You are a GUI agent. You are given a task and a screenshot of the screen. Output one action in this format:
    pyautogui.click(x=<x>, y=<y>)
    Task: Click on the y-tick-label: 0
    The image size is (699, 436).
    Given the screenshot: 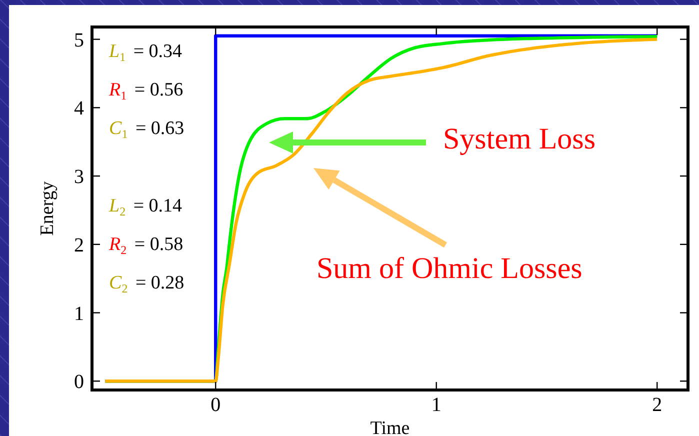 What is the action you would take?
    pyautogui.click(x=79, y=382)
    